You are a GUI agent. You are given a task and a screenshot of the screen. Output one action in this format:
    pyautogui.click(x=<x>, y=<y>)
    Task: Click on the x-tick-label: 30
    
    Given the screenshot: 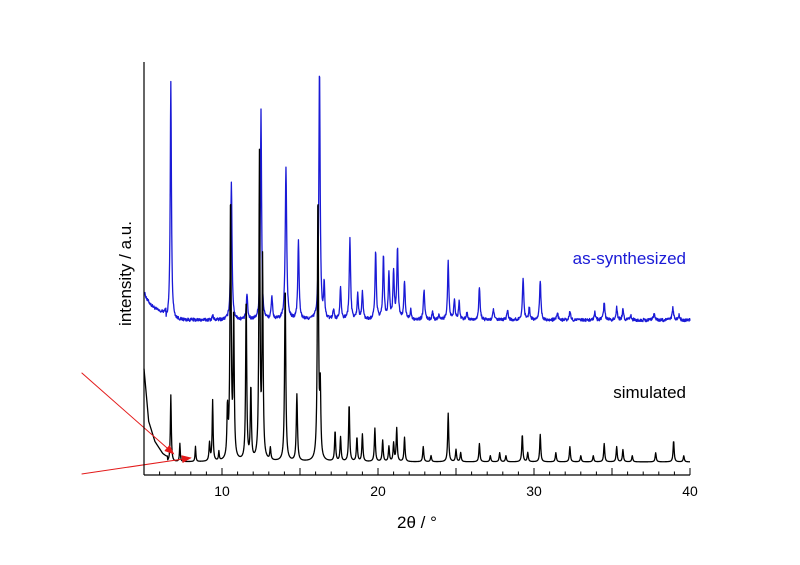 What is the action you would take?
    pyautogui.click(x=534, y=491)
    